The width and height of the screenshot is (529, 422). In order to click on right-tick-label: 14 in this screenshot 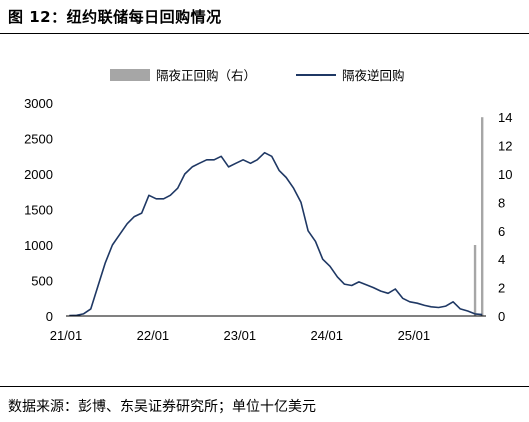, I will do `click(505, 117)`.